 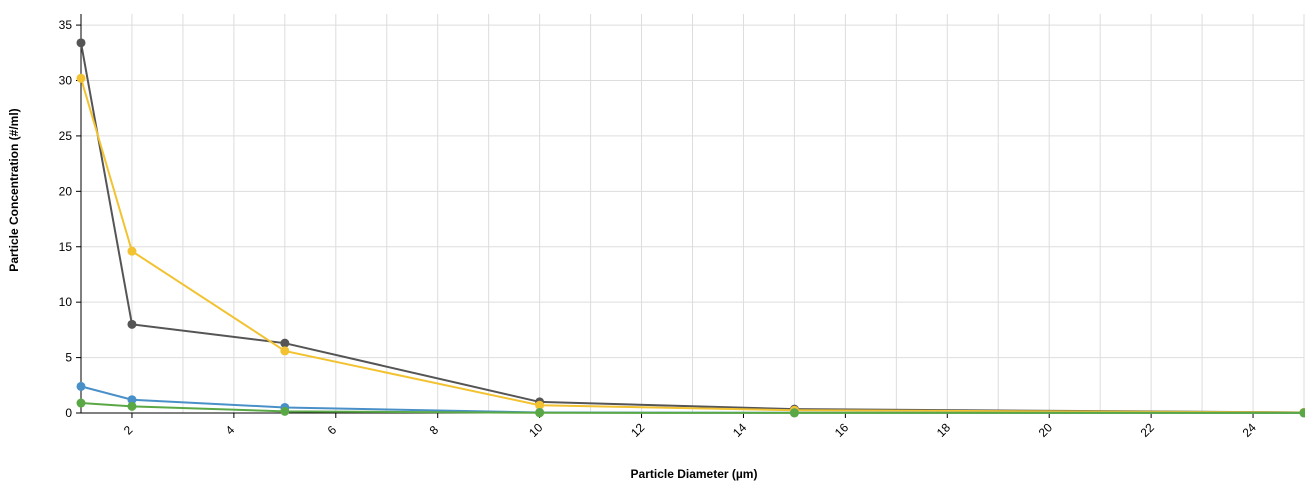 I want to click on y-tick-label: 25, so click(x=66, y=136).